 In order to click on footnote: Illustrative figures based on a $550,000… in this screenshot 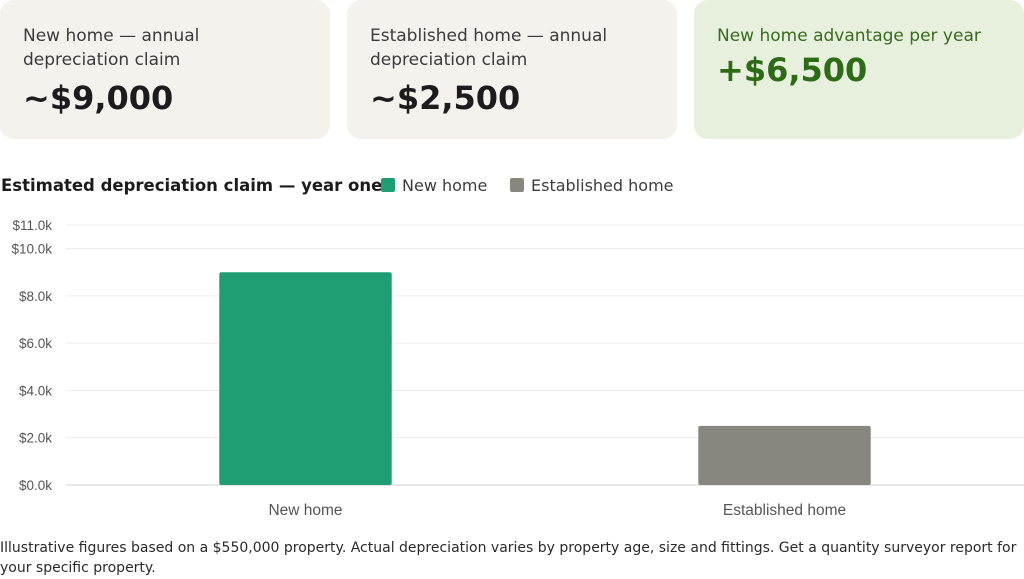, I will do `click(508, 558)`.